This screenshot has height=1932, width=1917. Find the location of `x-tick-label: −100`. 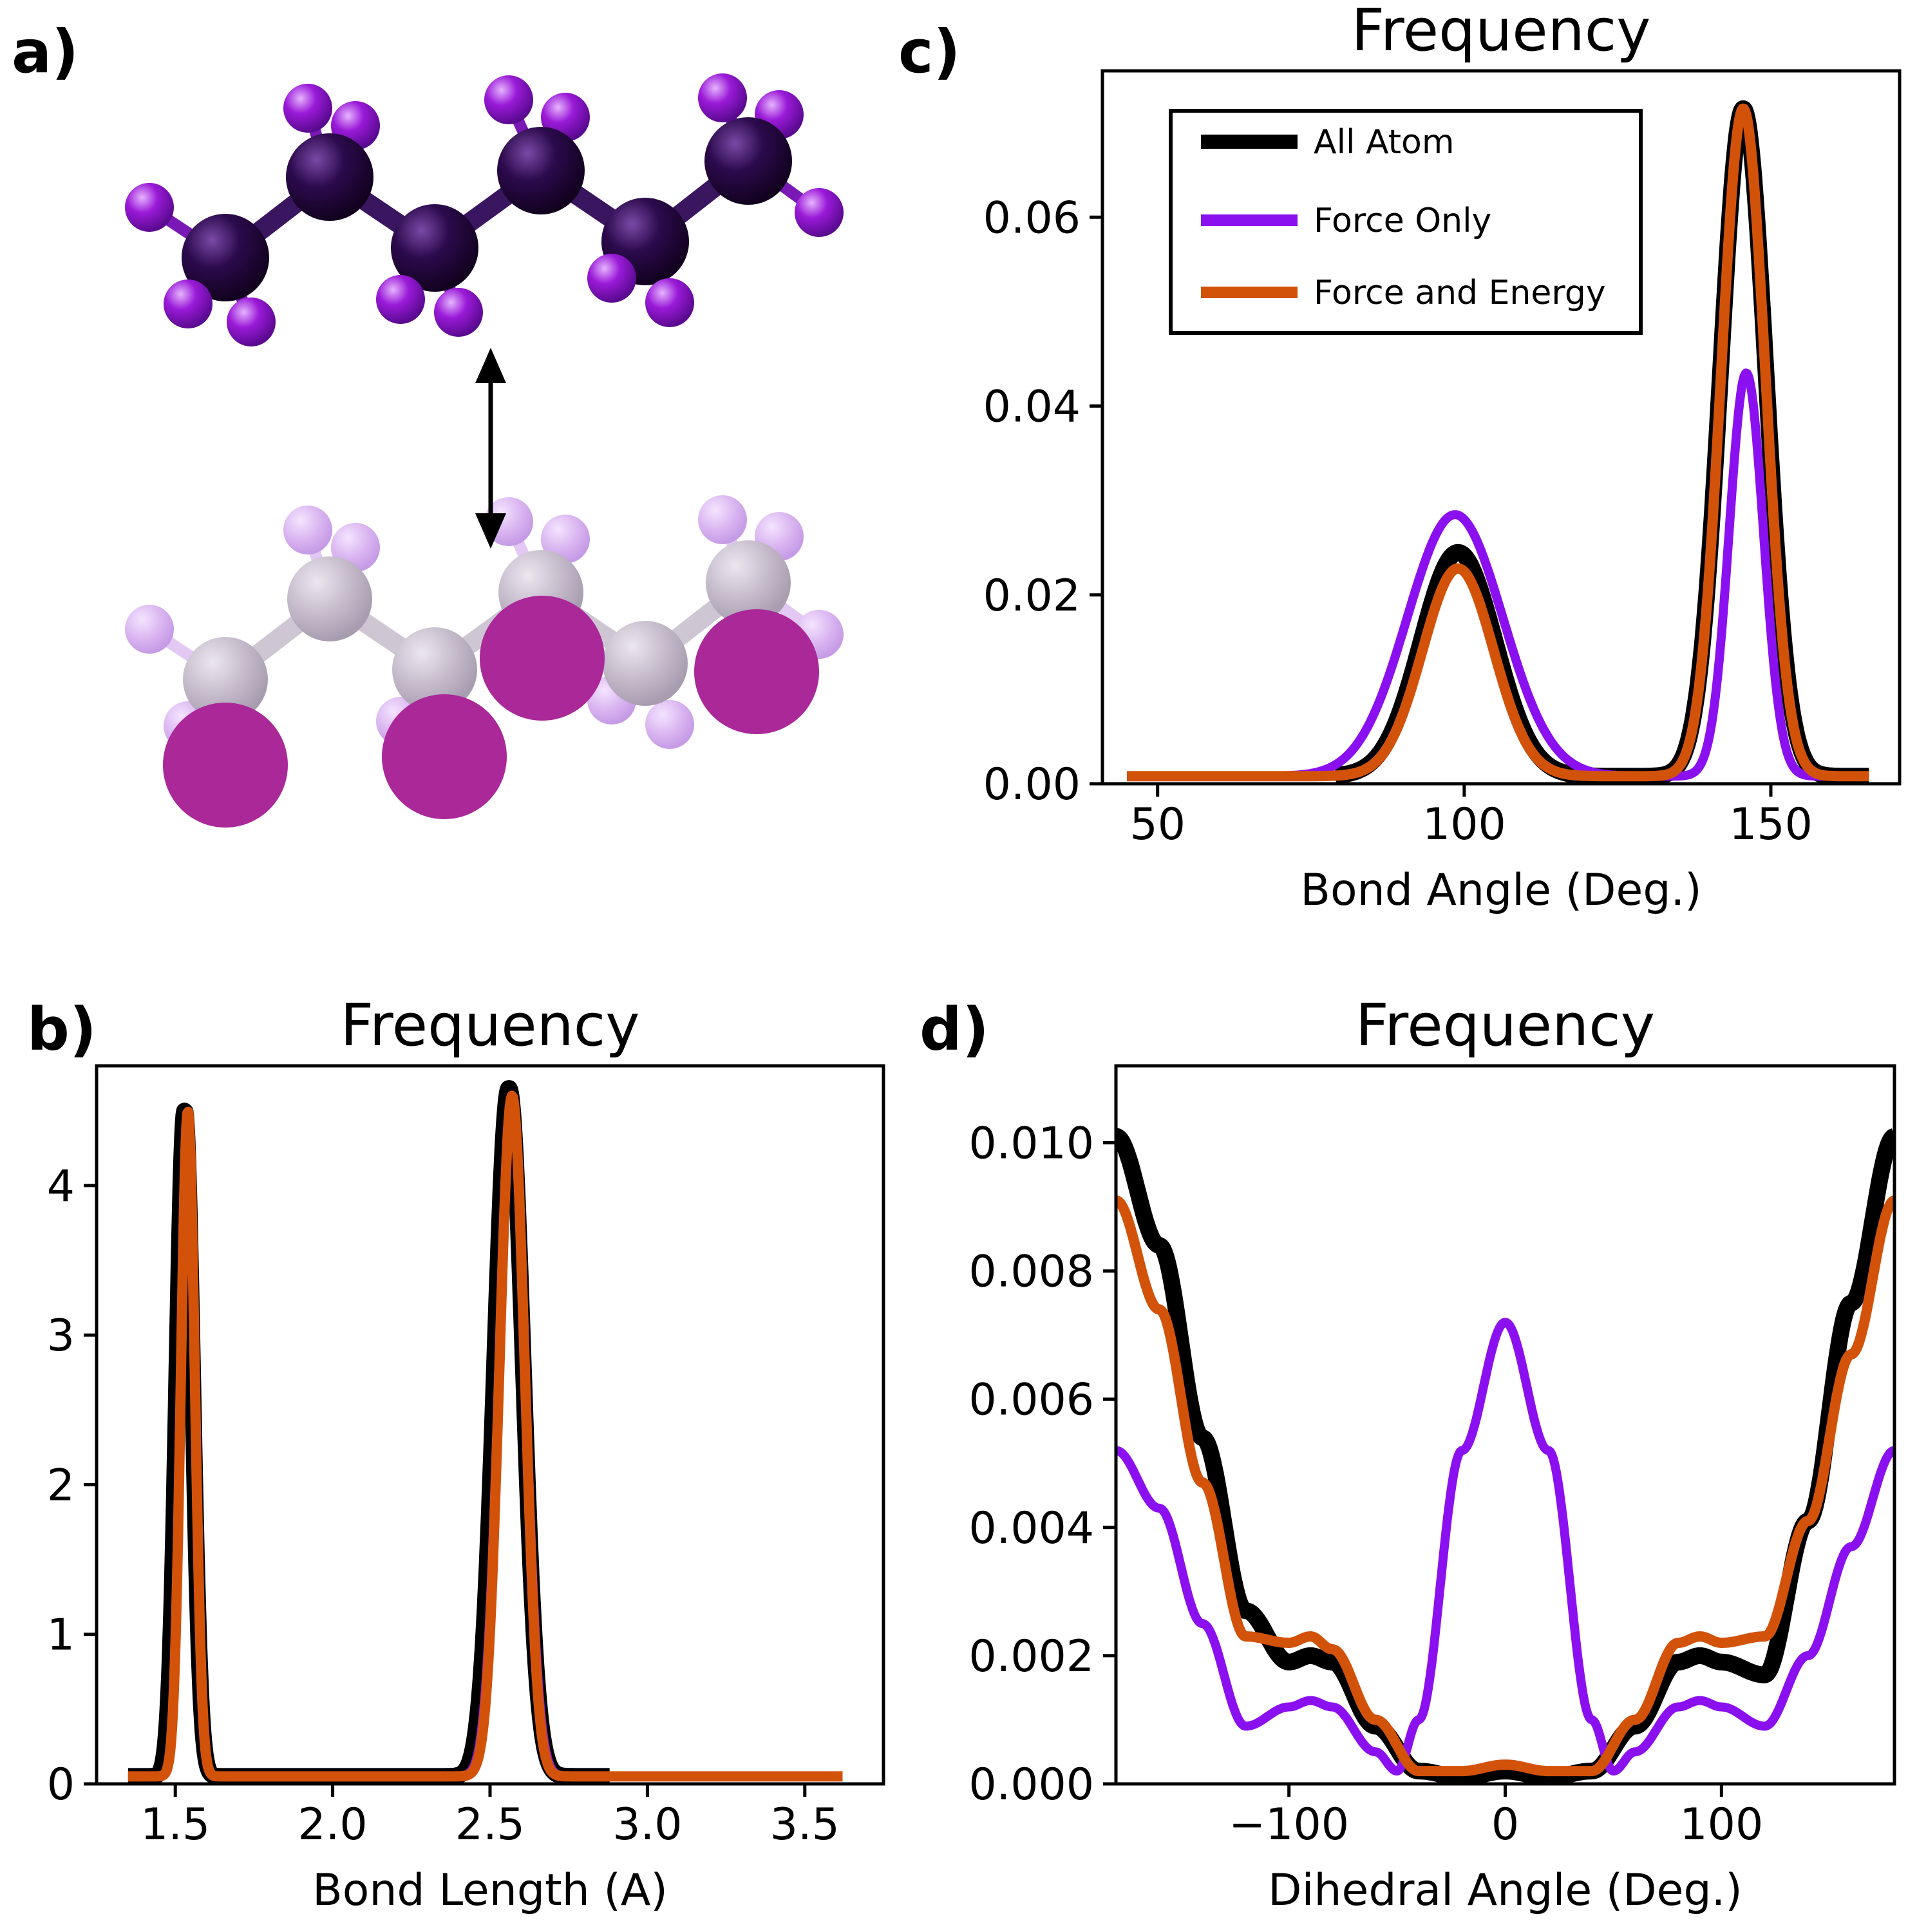

x-tick-label: −100 is located at coordinates (1289, 1824).